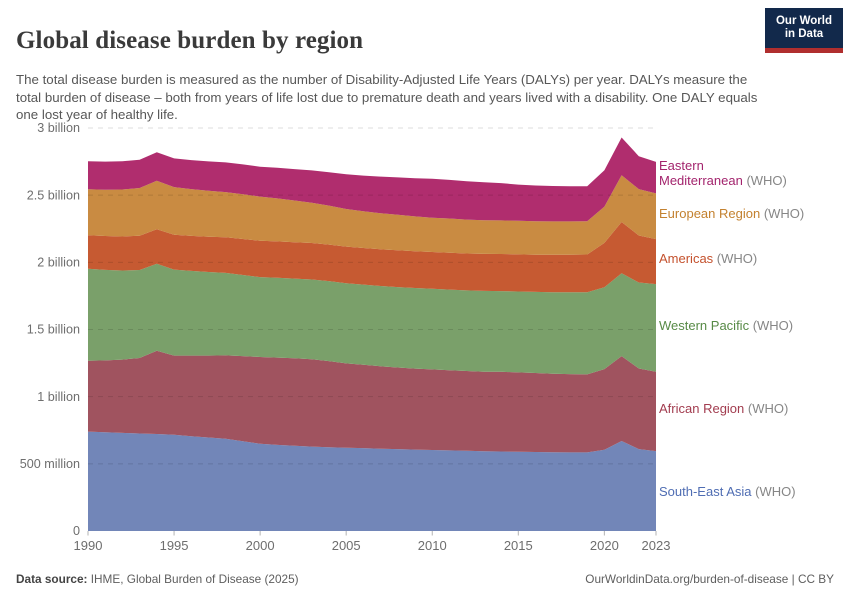  I want to click on legend-label: Western Pacific, so click(704, 325).